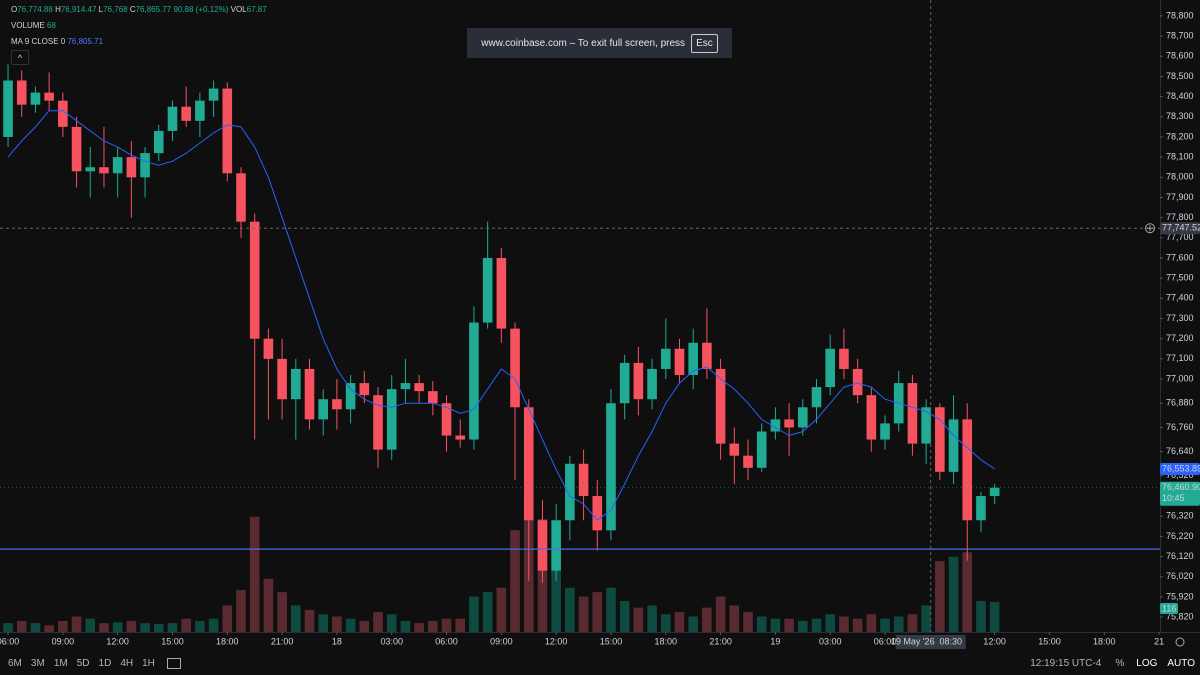 The width and height of the screenshot is (1200, 675). Describe the element at coordinates (1150, 228) in the screenshot. I see `crosshair-plus` at that location.